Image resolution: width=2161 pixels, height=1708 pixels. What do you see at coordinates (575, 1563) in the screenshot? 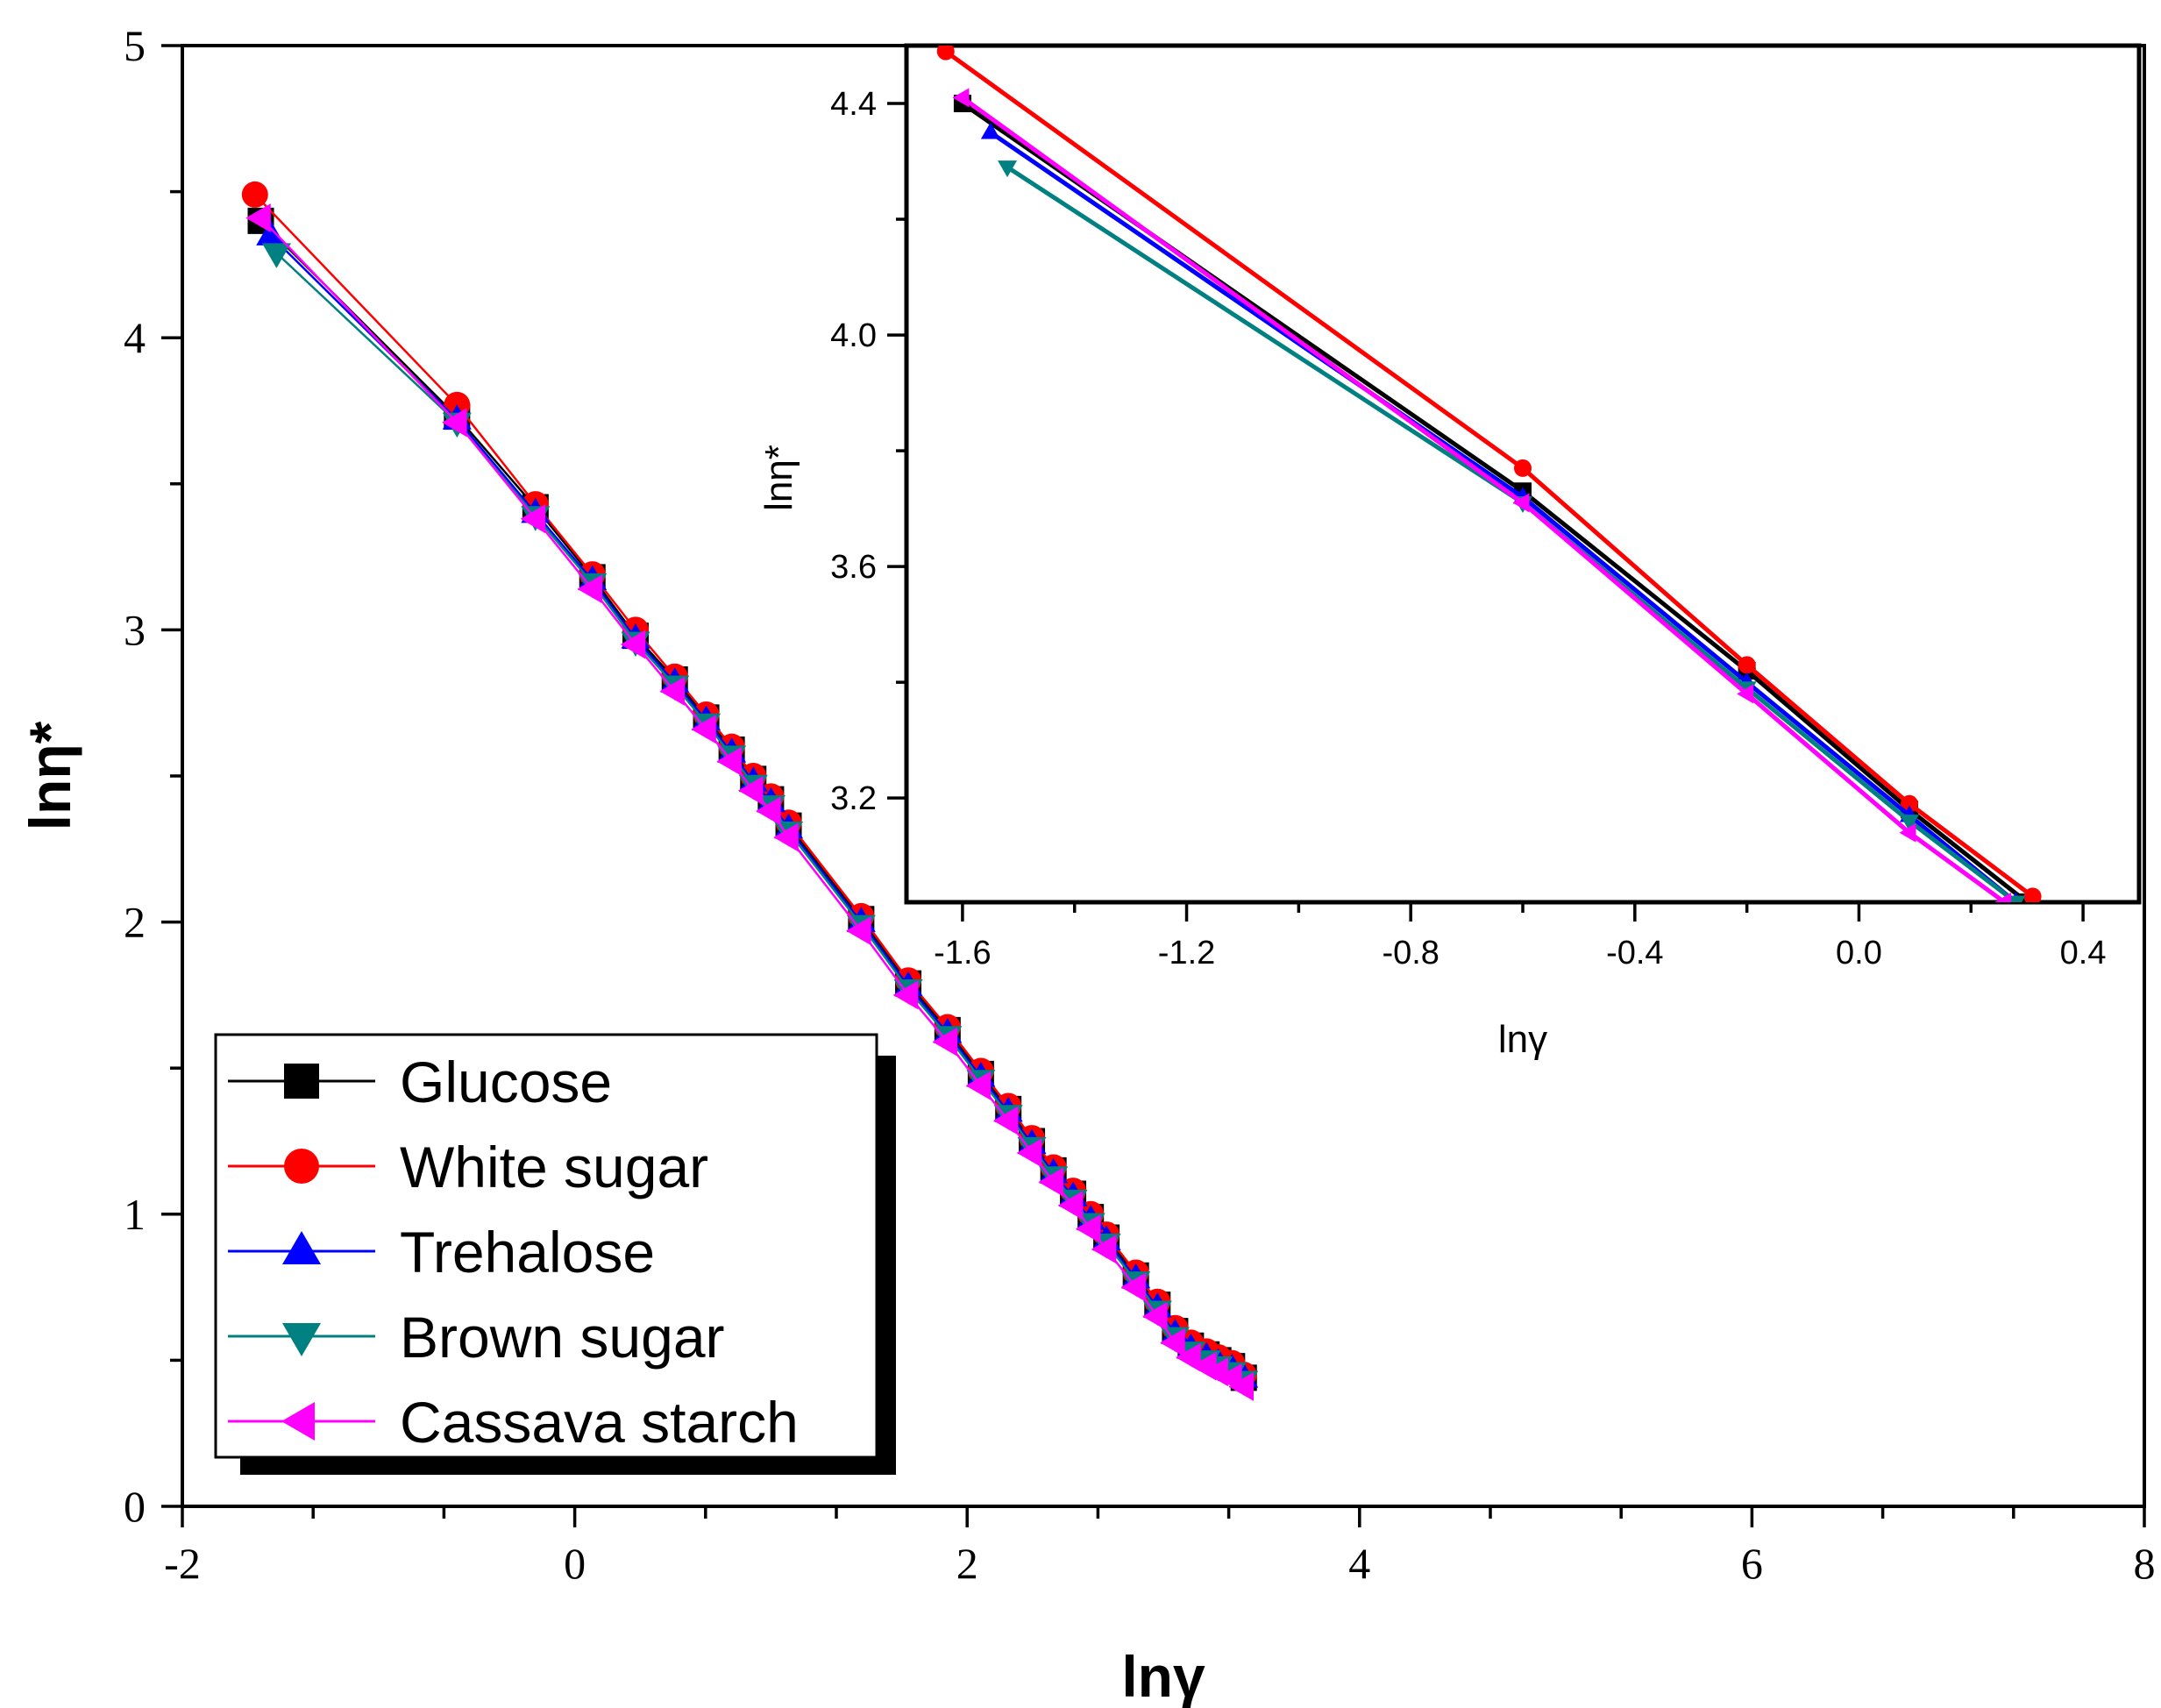
I see `x-tick-label-1: 0` at bounding box center [575, 1563].